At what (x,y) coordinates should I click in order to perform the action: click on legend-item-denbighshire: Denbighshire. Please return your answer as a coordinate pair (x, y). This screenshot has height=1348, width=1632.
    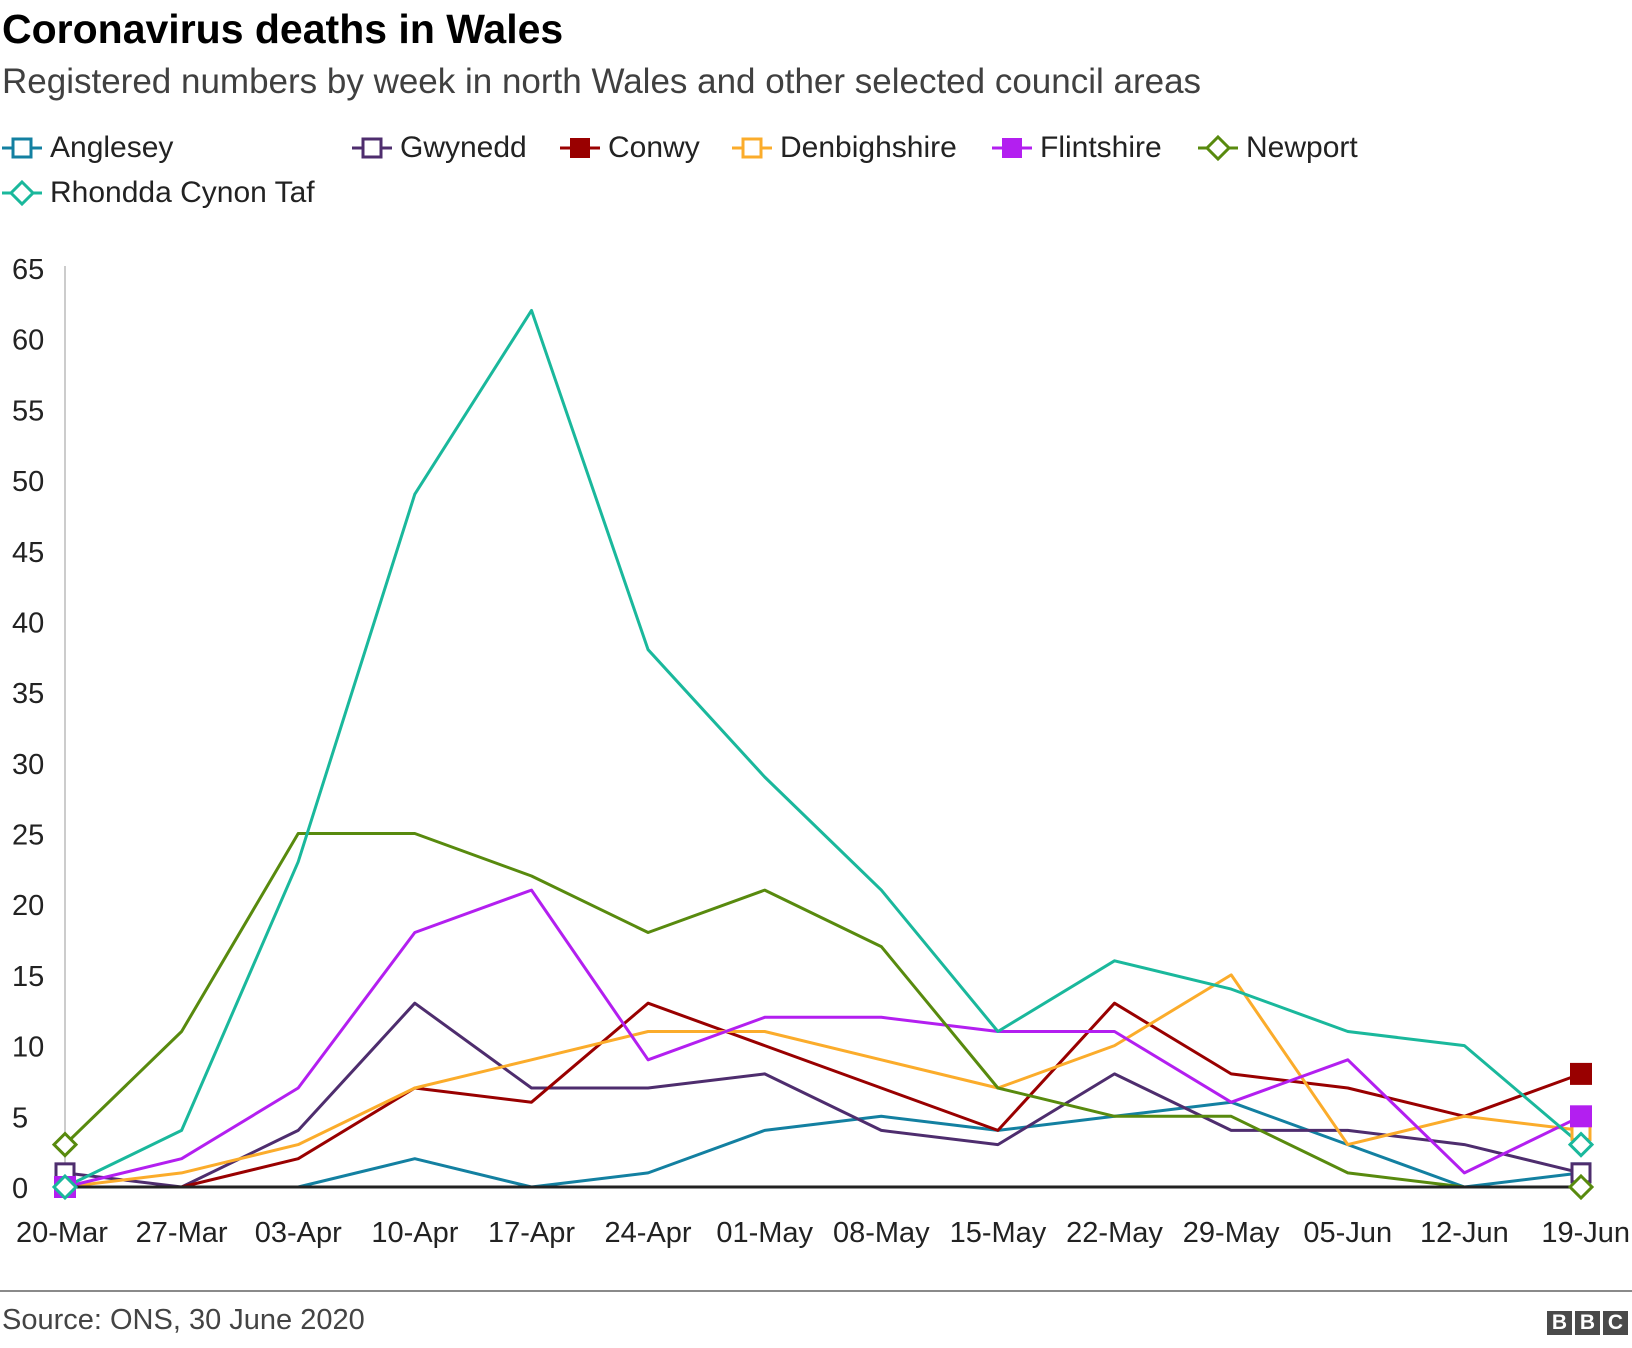
    Looking at the image, I should click on (843, 148).